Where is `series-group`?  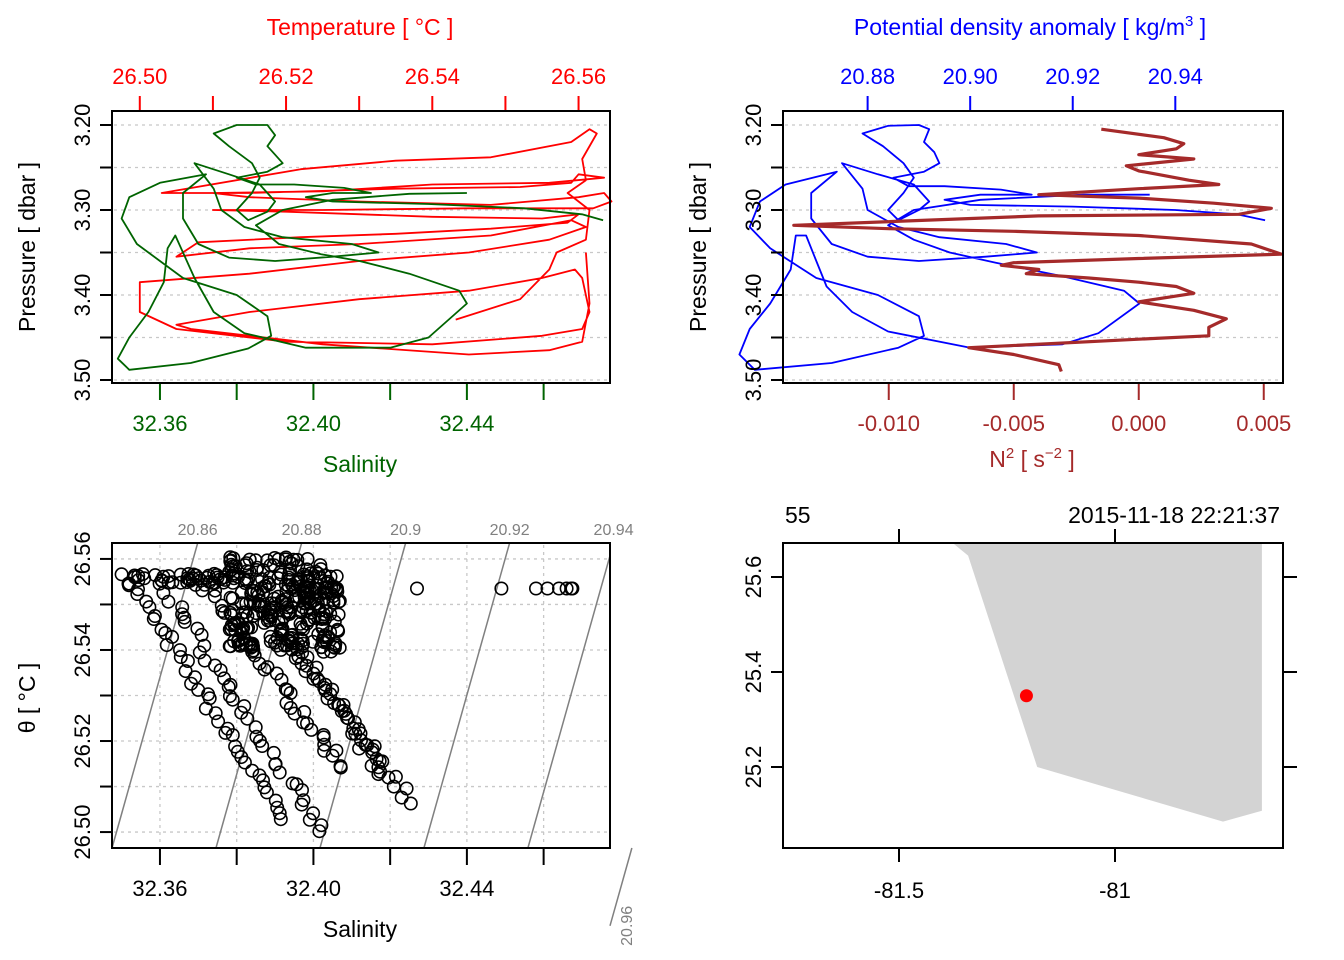
series-group is located at coordinates (364, 247).